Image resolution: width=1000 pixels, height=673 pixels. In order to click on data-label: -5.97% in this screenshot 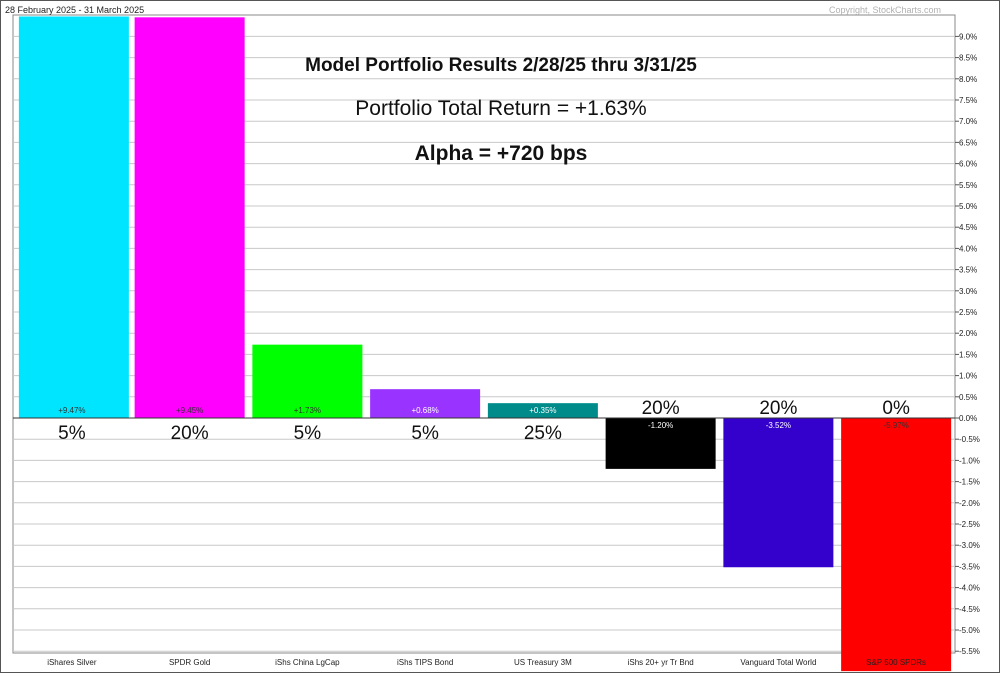, I will do `click(895, 425)`.